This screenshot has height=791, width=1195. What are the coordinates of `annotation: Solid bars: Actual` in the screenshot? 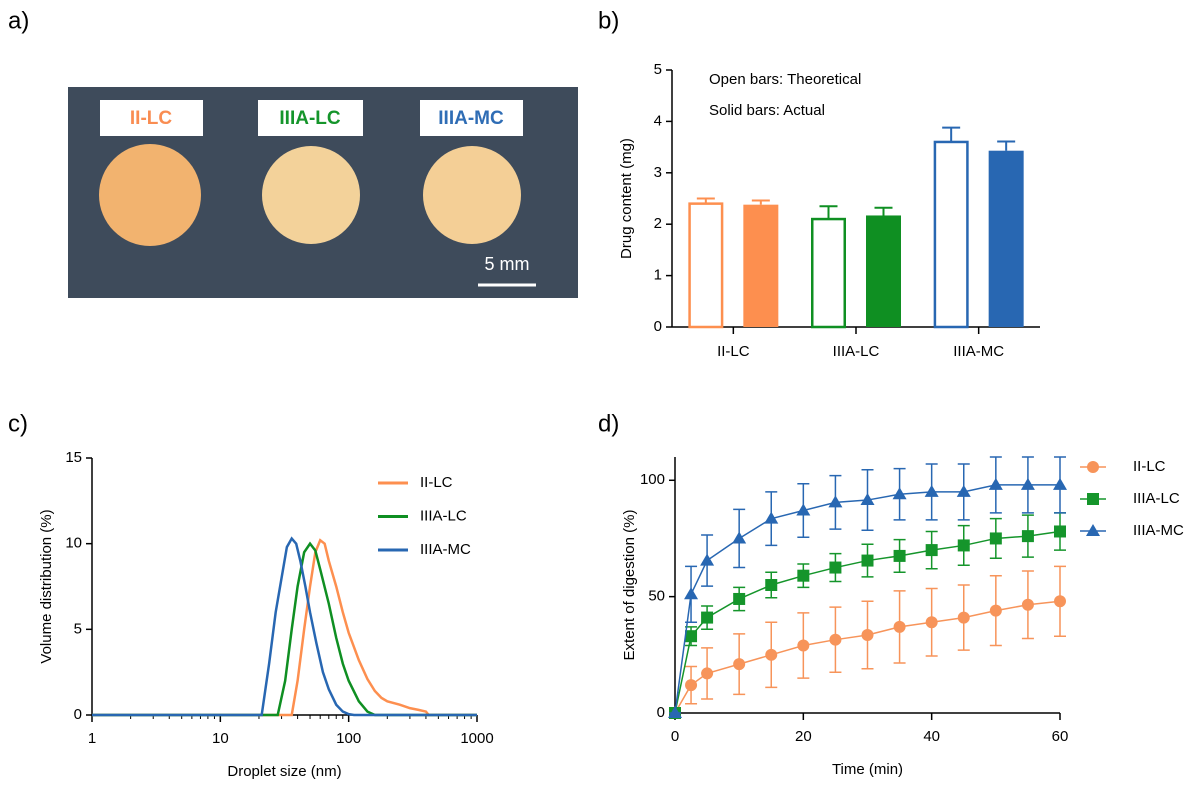 It's located at (767, 110).